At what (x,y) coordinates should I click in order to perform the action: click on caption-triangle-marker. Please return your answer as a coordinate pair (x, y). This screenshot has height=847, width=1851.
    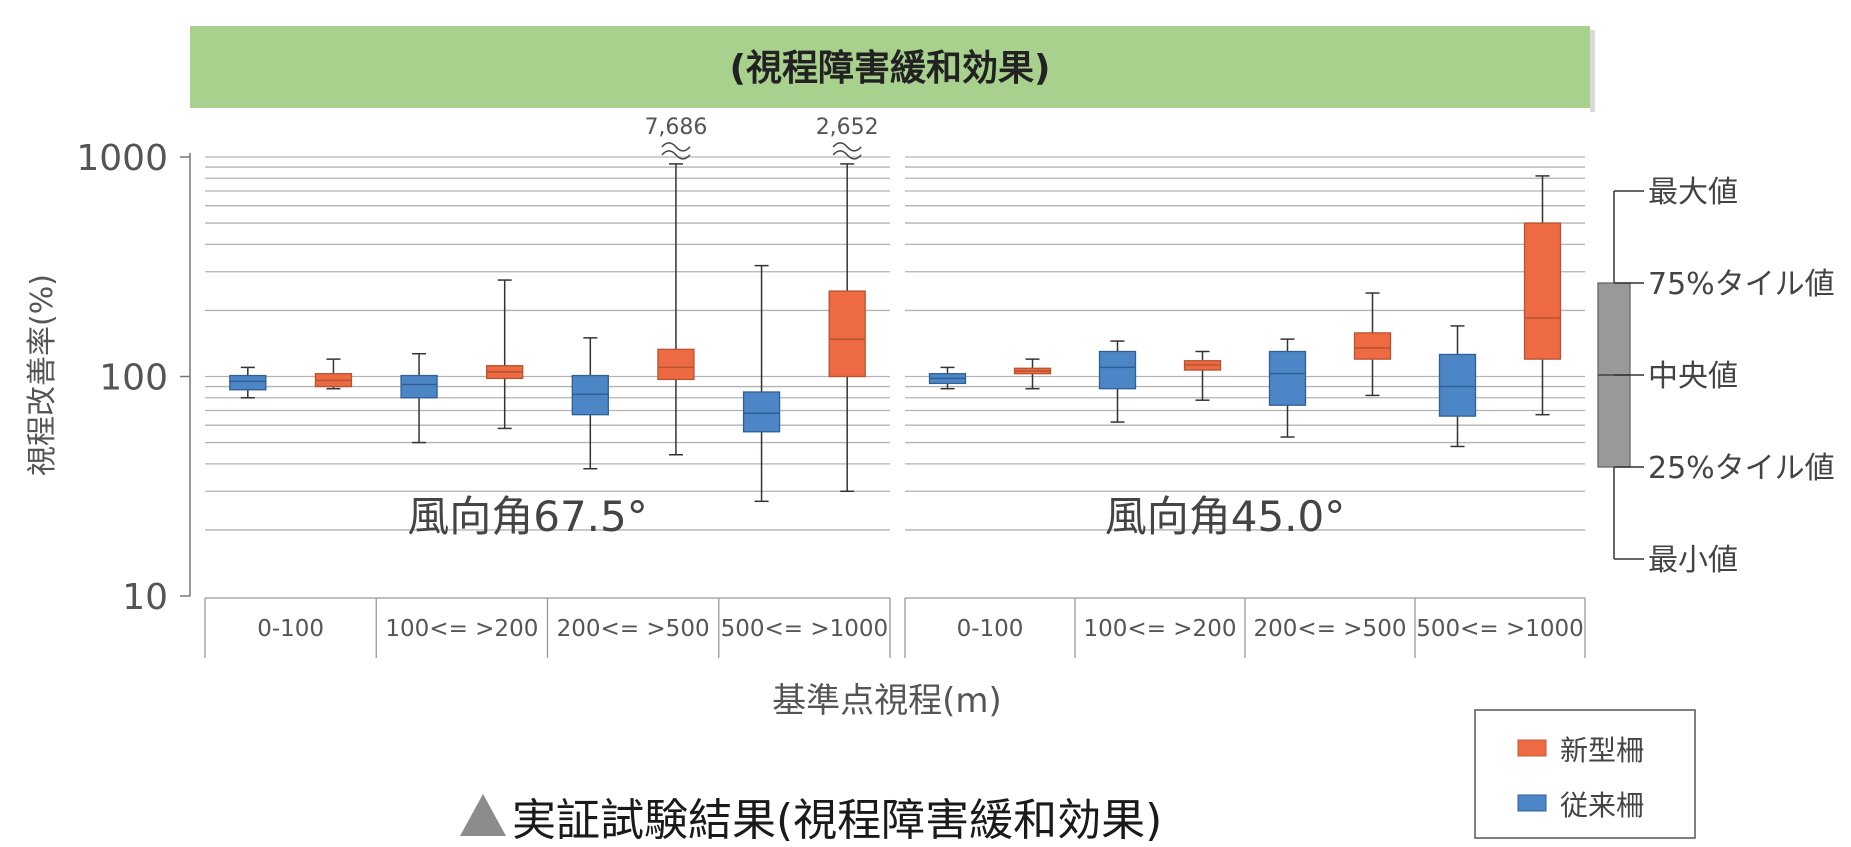
    Looking at the image, I should click on (483, 815).